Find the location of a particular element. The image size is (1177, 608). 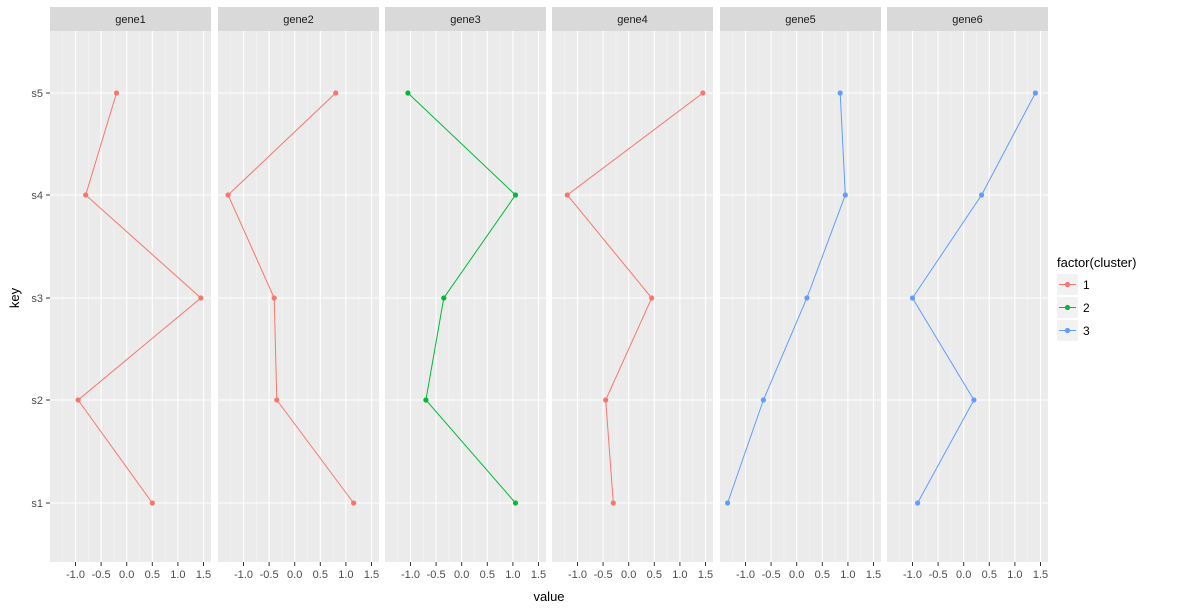

data-point-gene3-s3 is located at coordinates (444, 298).